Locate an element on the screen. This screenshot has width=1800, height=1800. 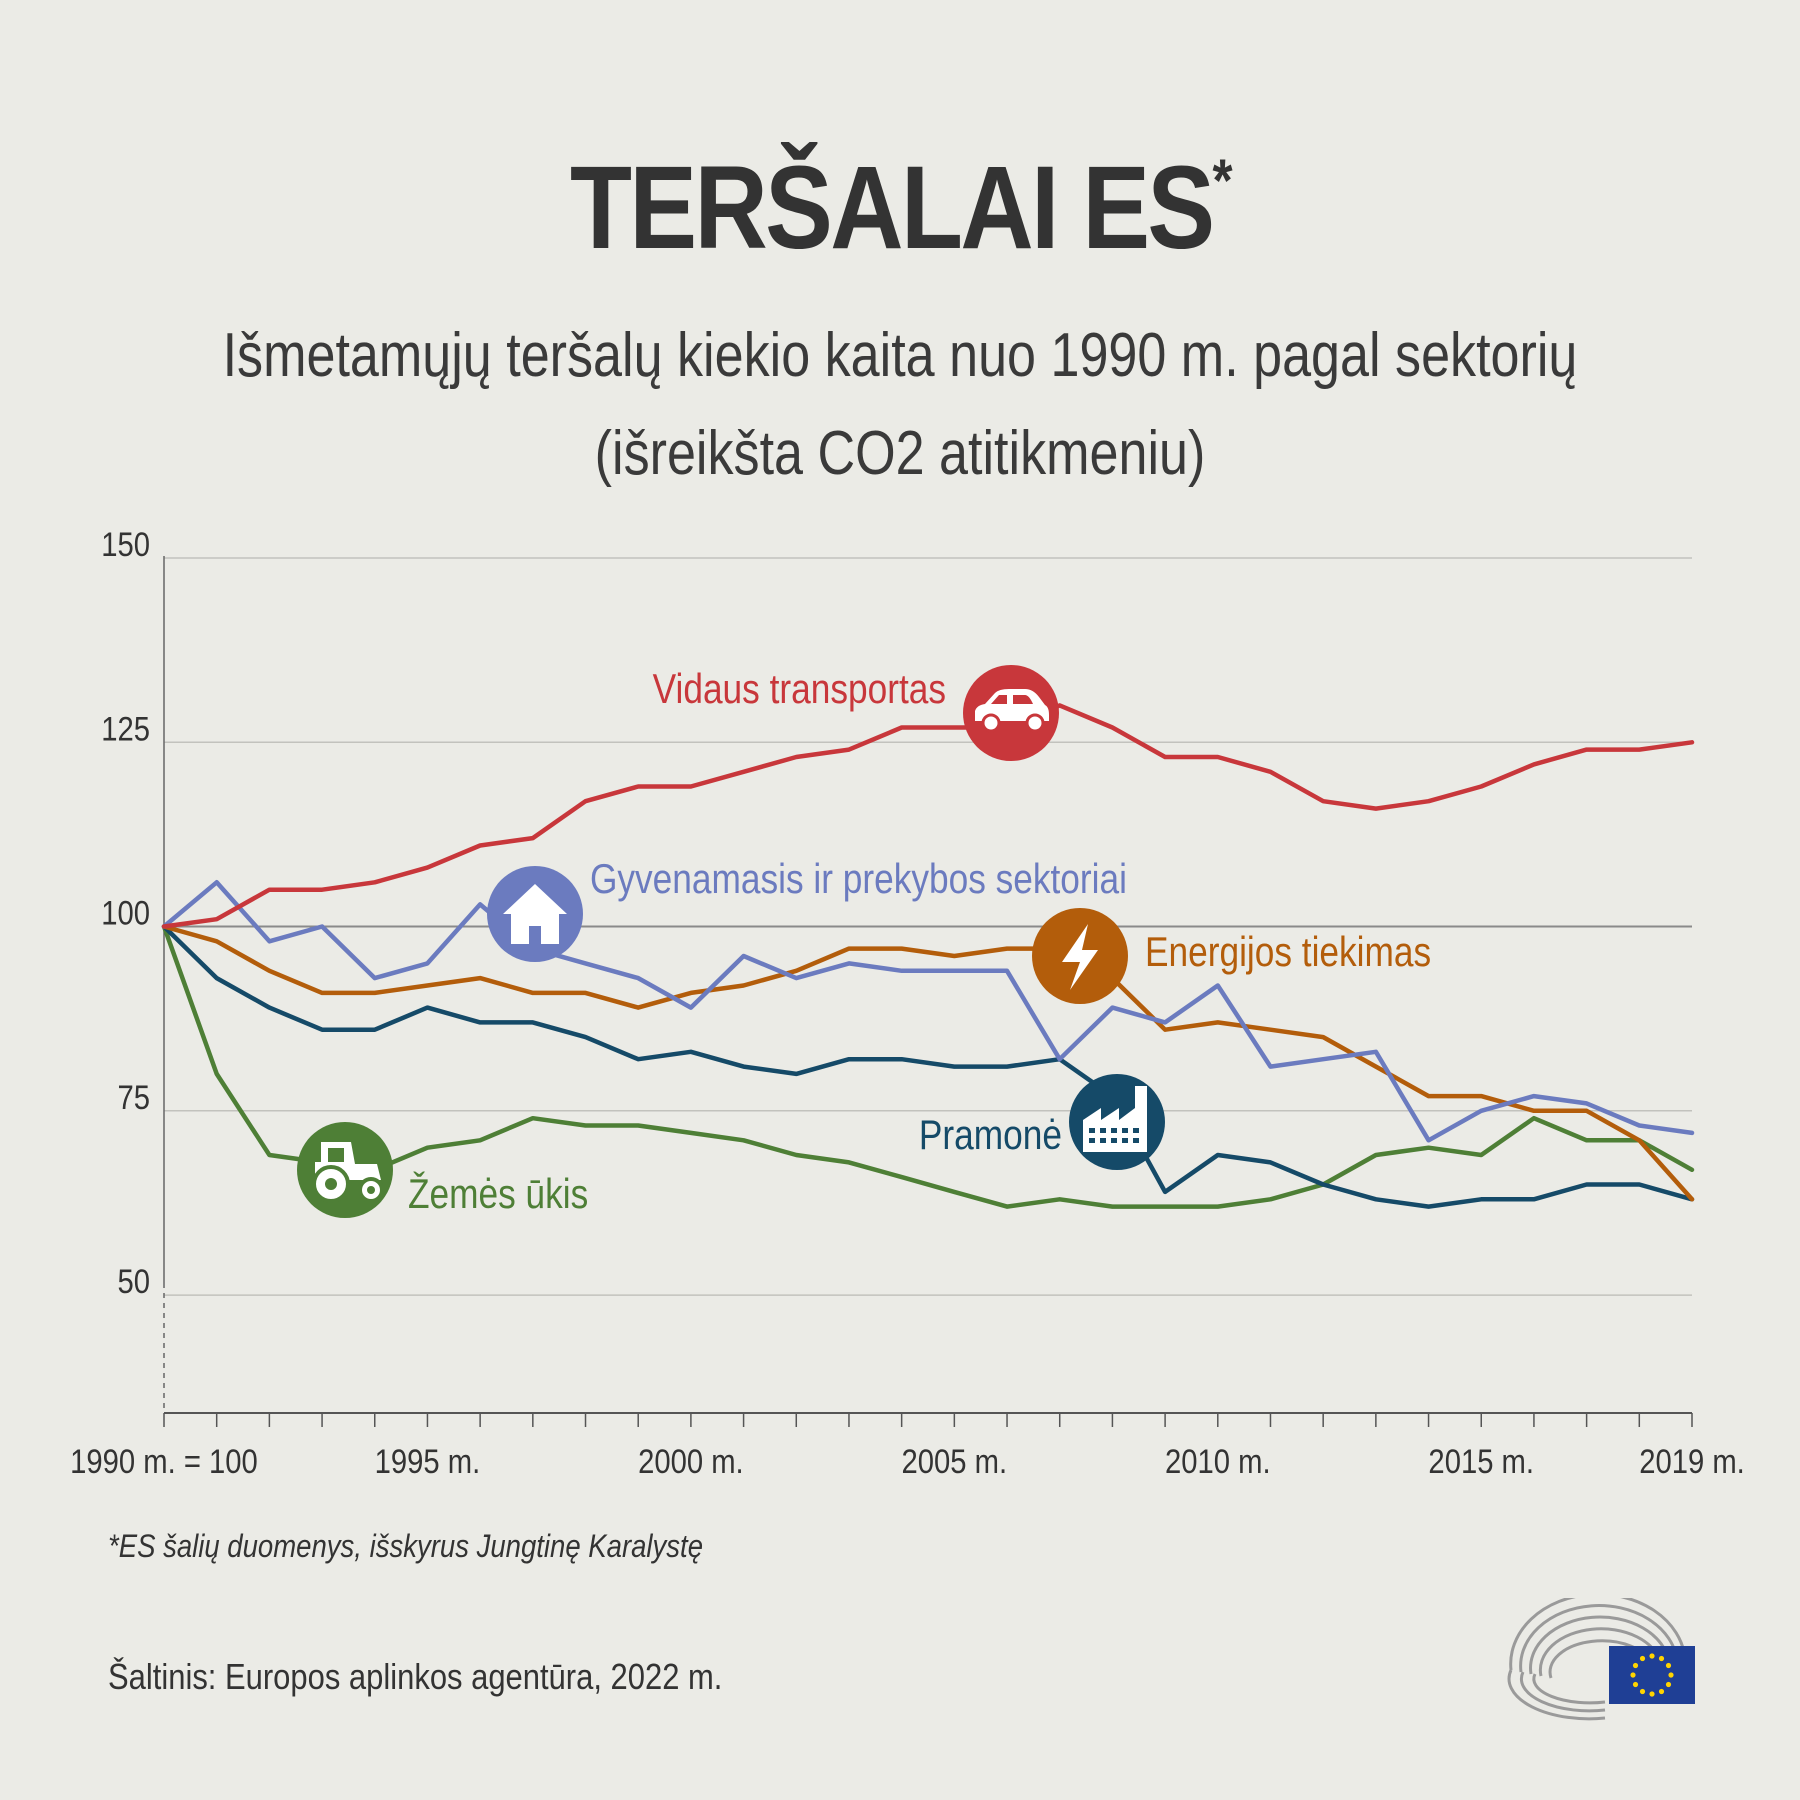
series-label: Energijos tiekimas is located at coordinates (1288, 952).